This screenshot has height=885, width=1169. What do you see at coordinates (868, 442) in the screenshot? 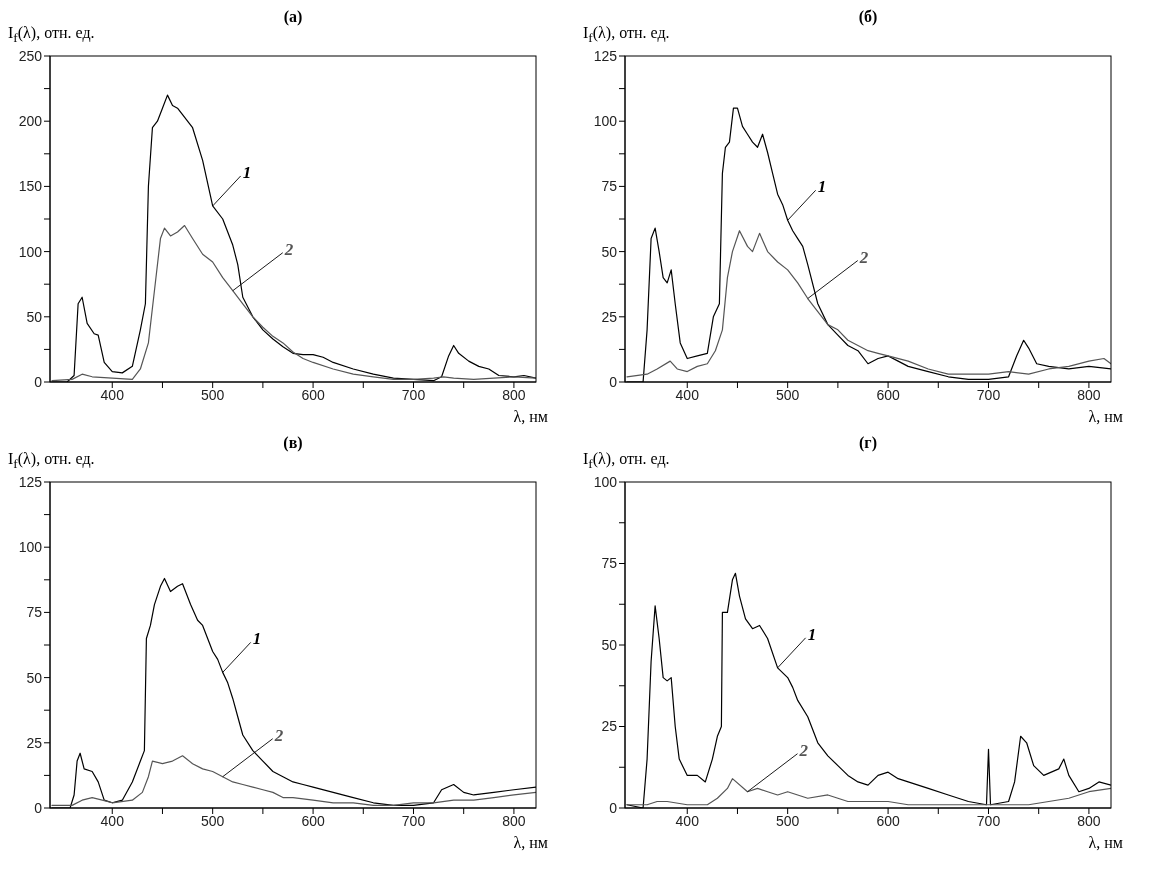
I see `chart-title: (г)` at bounding box center [868, 442].